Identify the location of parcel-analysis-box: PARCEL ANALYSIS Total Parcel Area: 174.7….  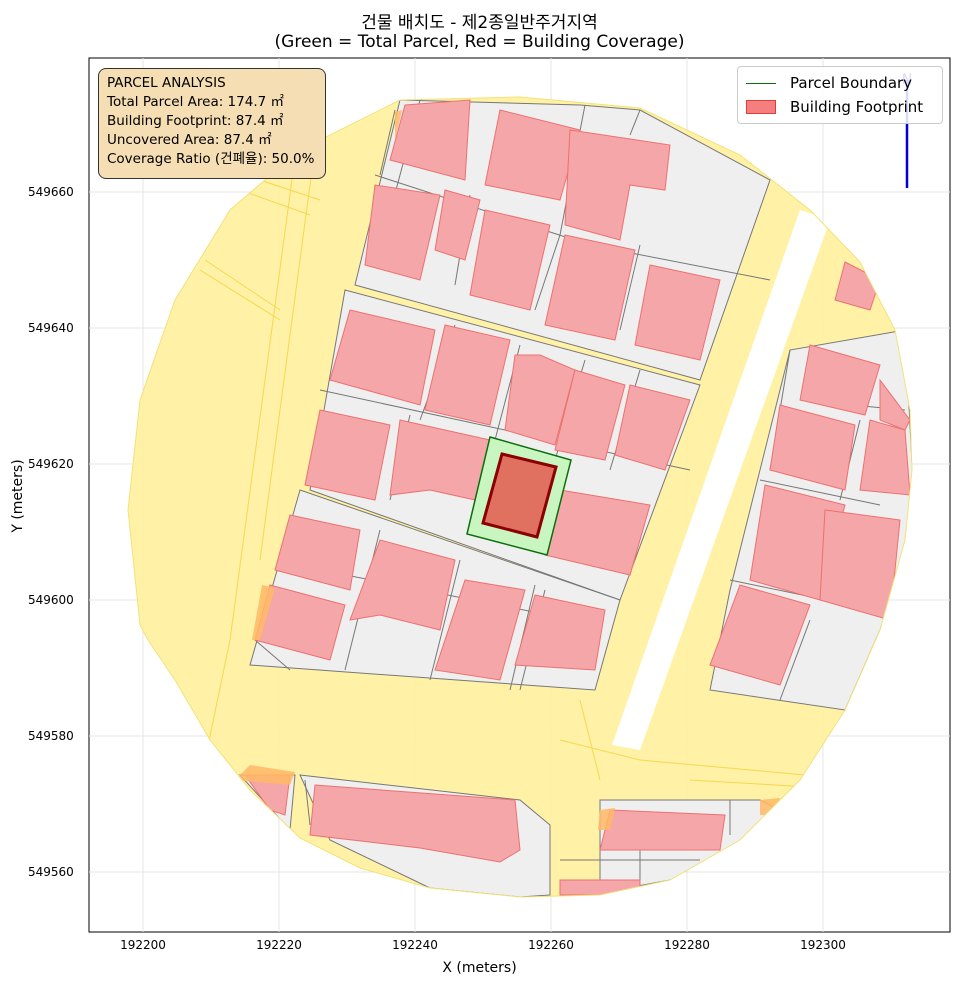
(212, 123).